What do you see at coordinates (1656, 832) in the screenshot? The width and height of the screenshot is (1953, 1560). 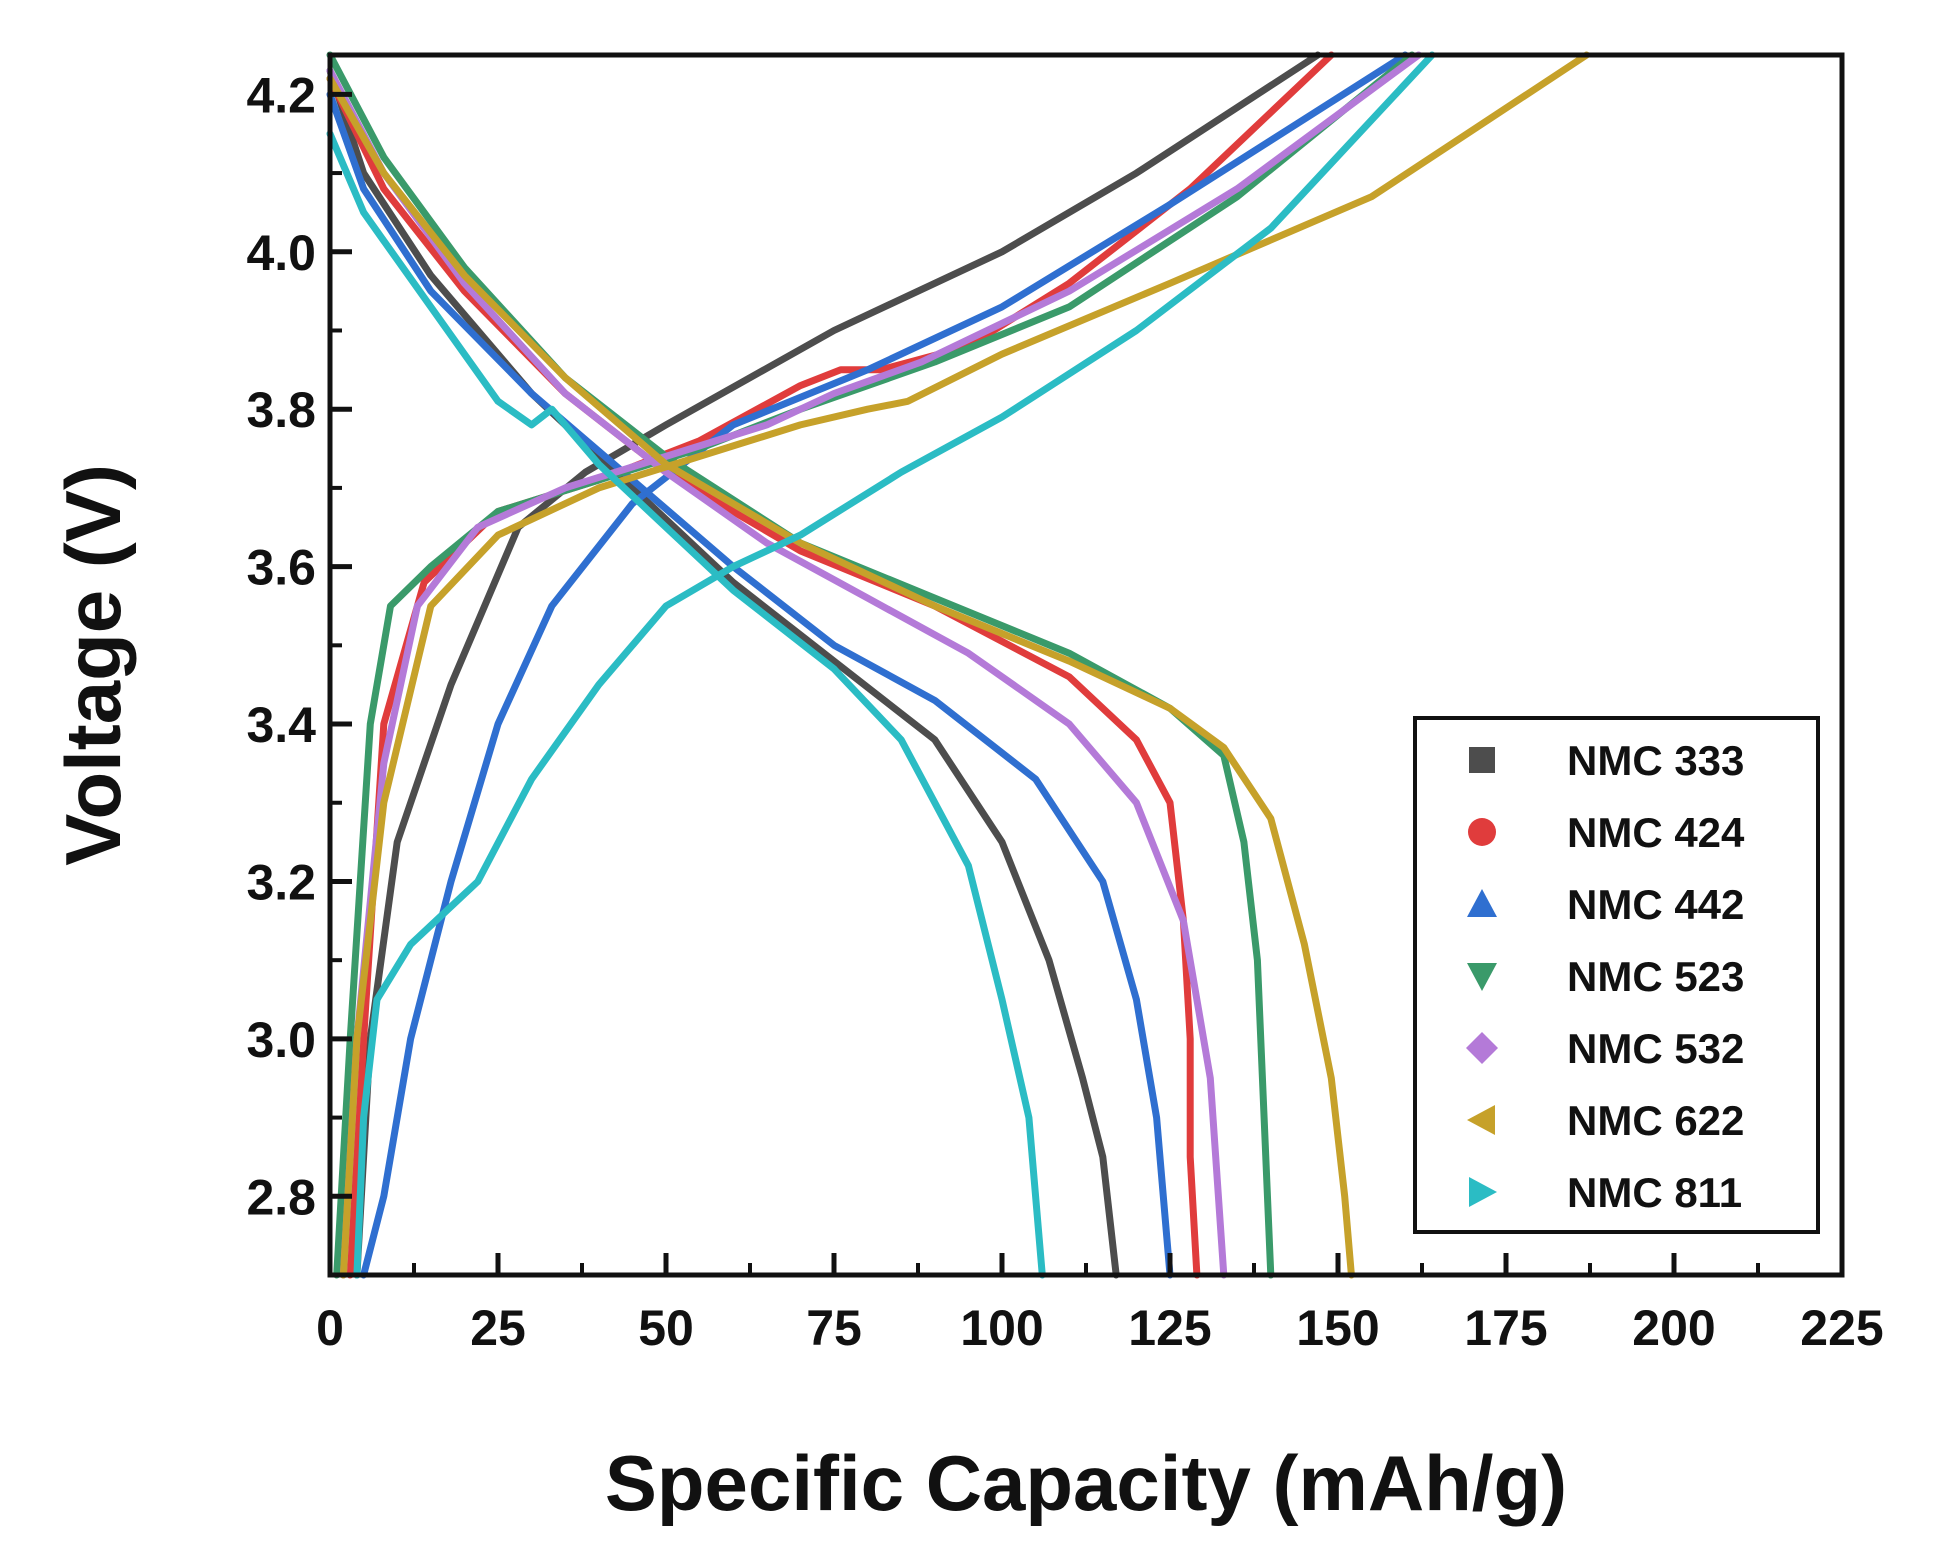 I see `legend-entry-label: NMC 424` at bounding box center [1656, 832].